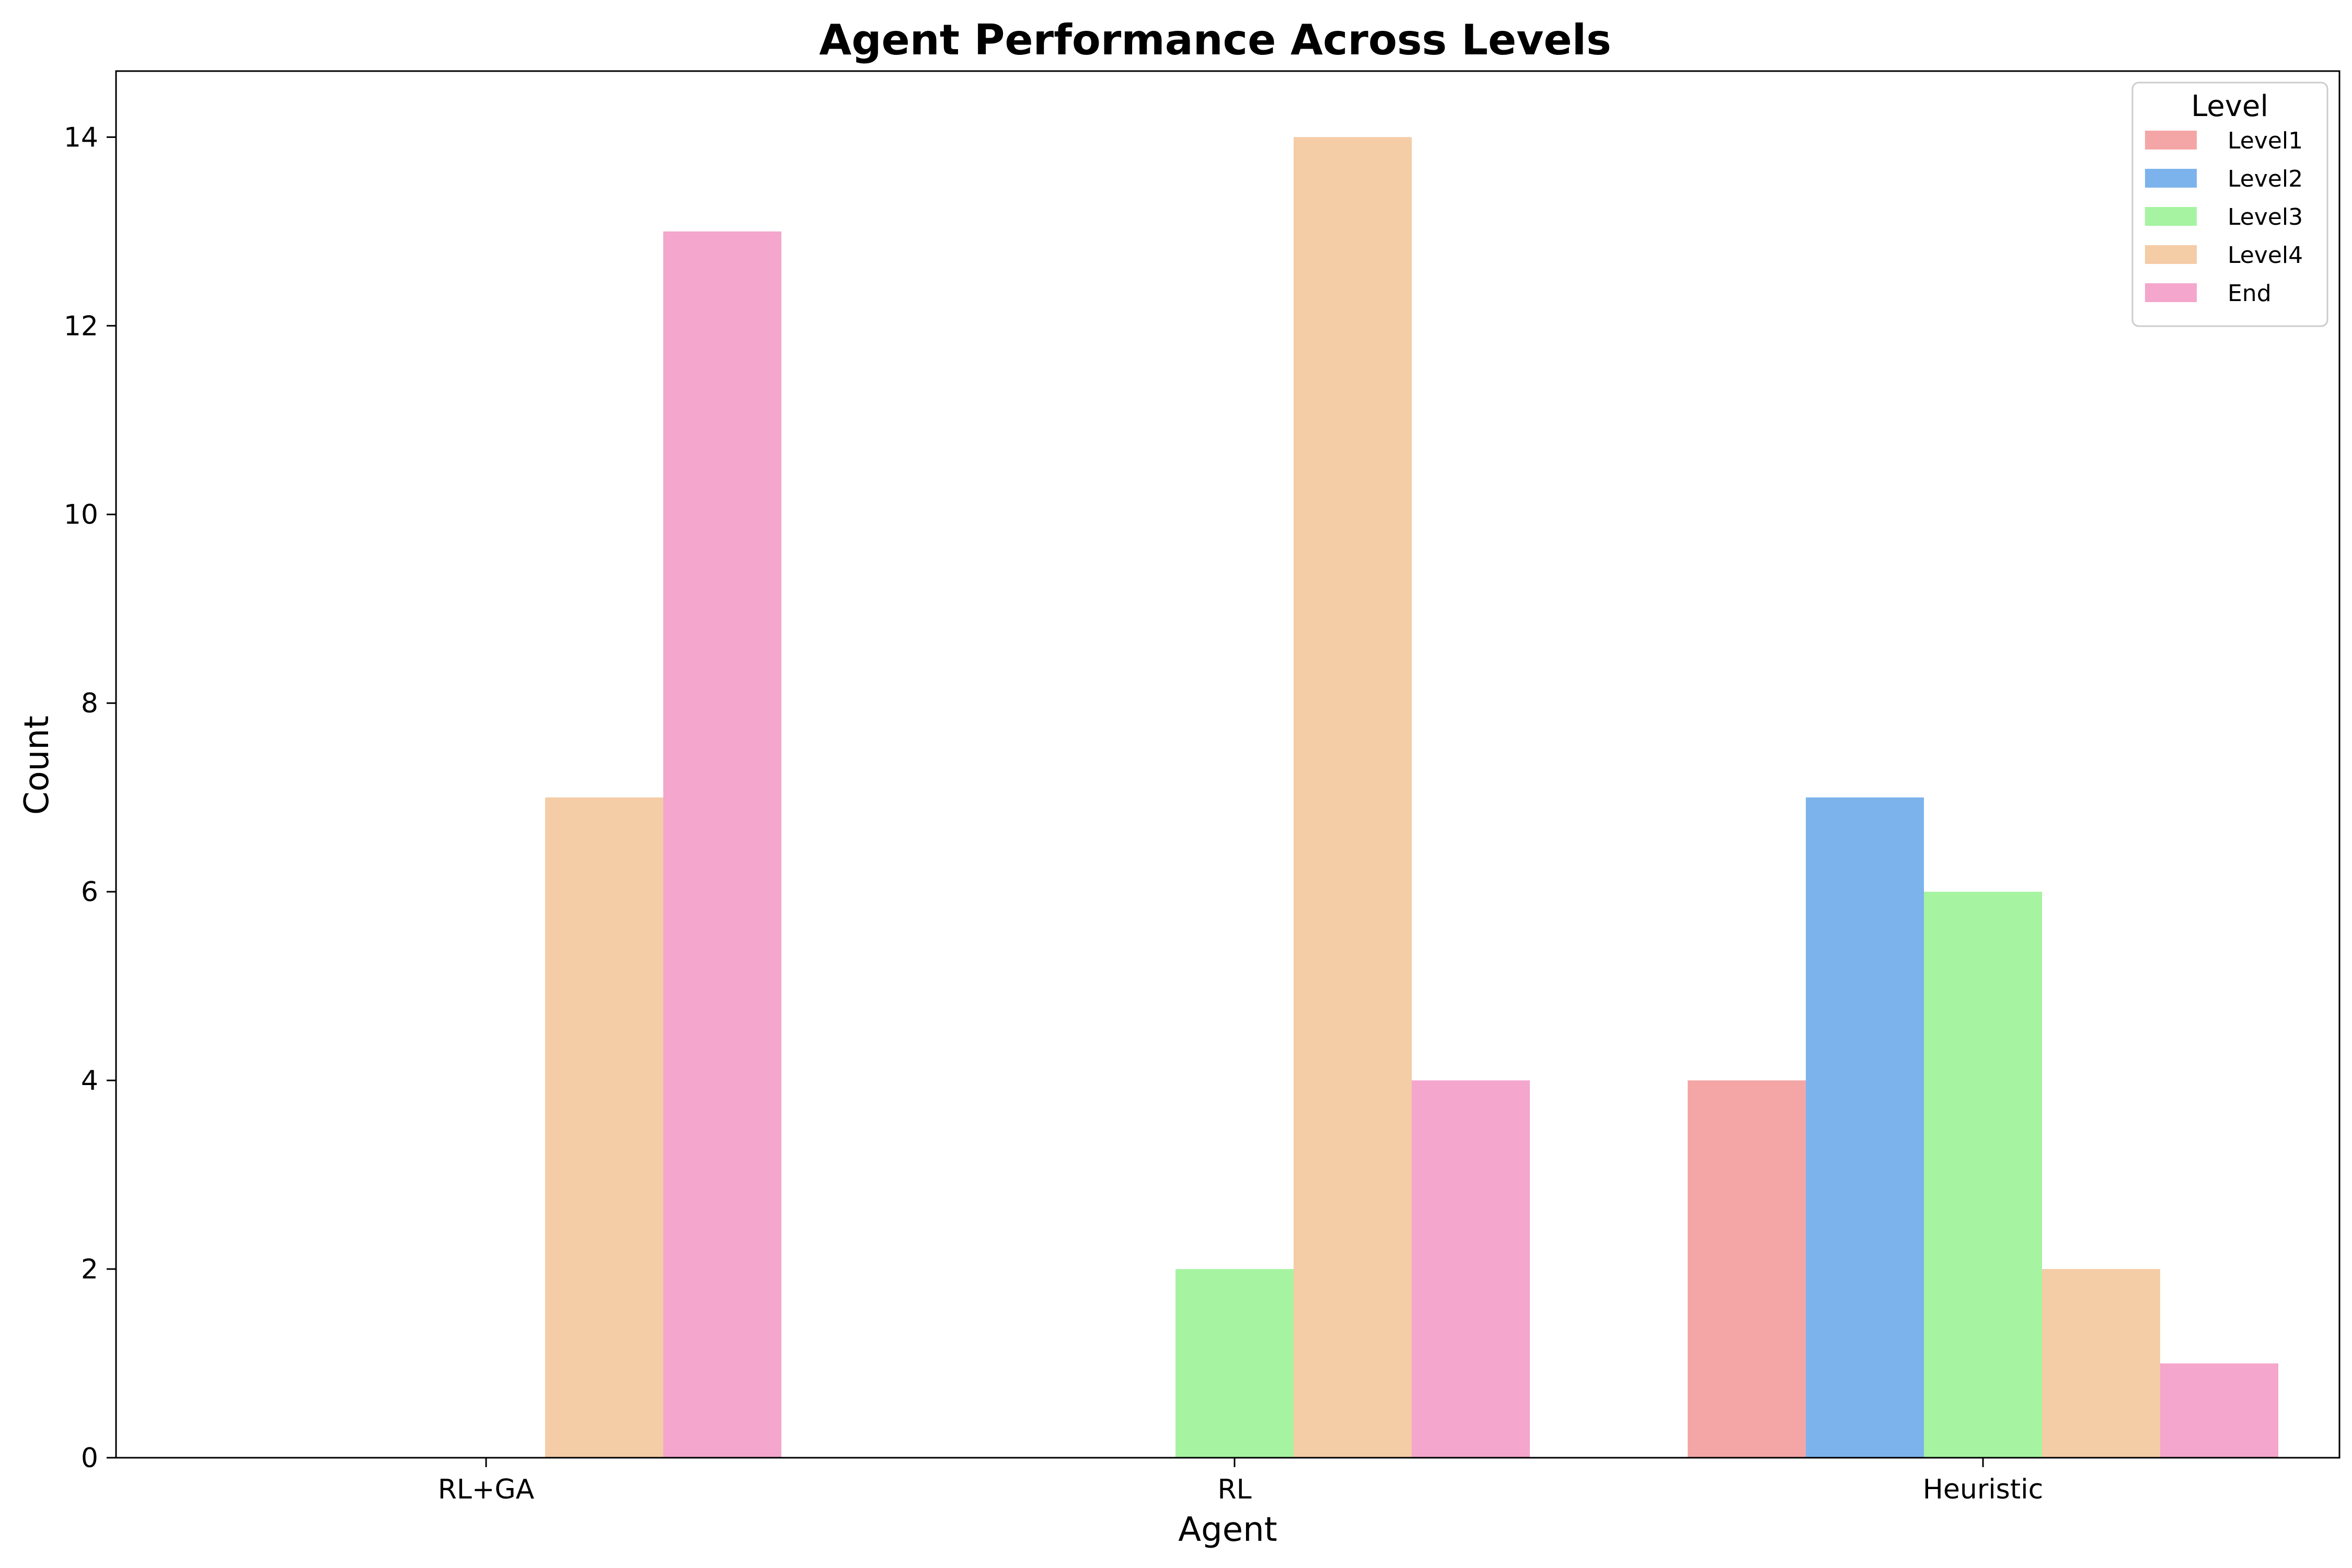 The image size is (2352, 1568). I want to click on legend-label-level3: Level3, so click(2265, 217).